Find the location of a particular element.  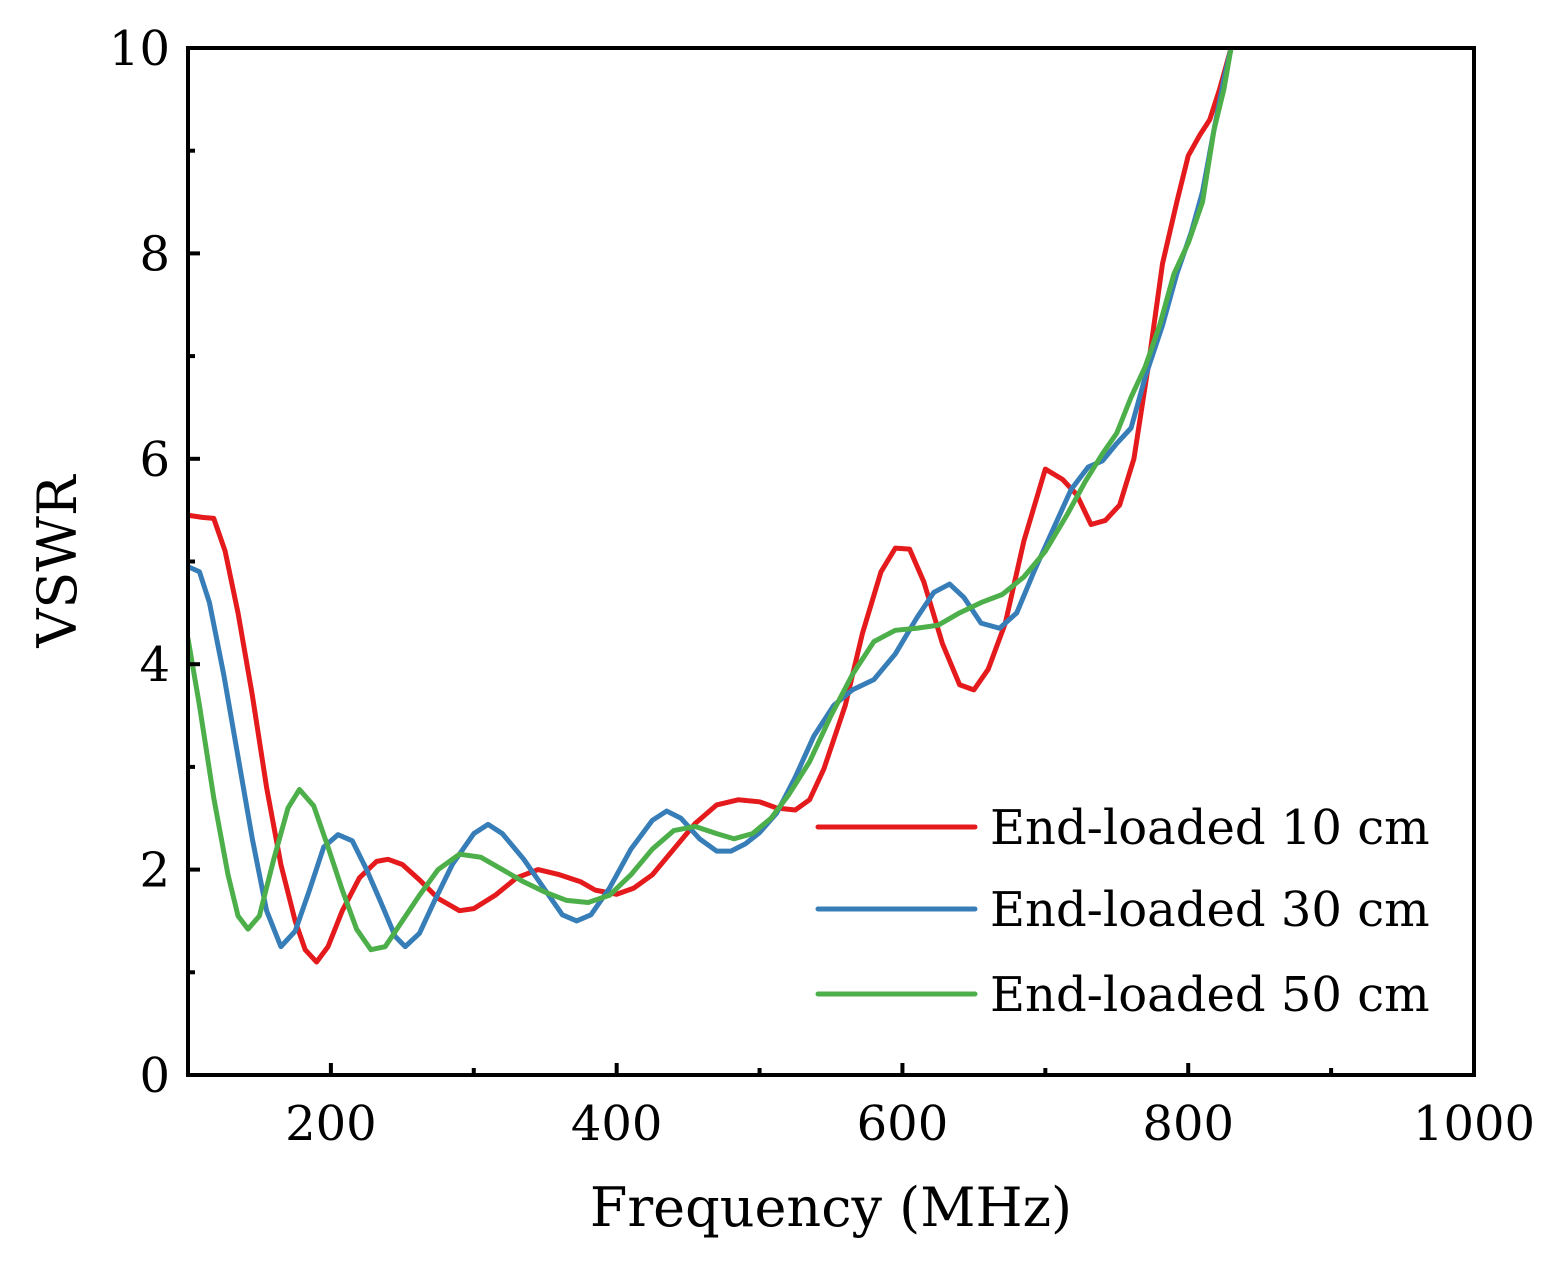

y-tick-label-10: 10 is located at coordinates (139, 49).